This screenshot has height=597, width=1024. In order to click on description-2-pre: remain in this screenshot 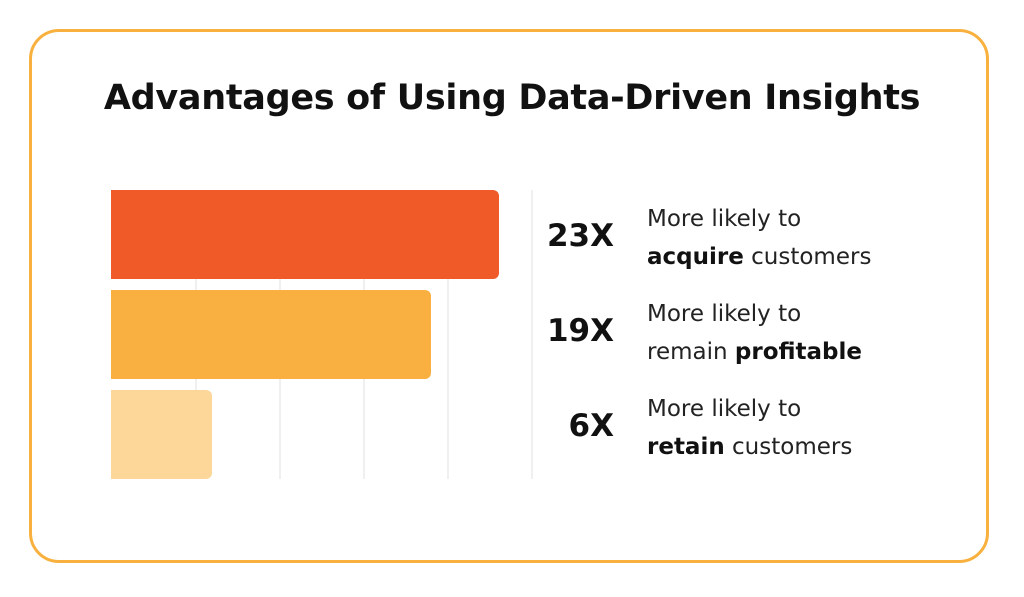, I will do `click(691, 352)`.